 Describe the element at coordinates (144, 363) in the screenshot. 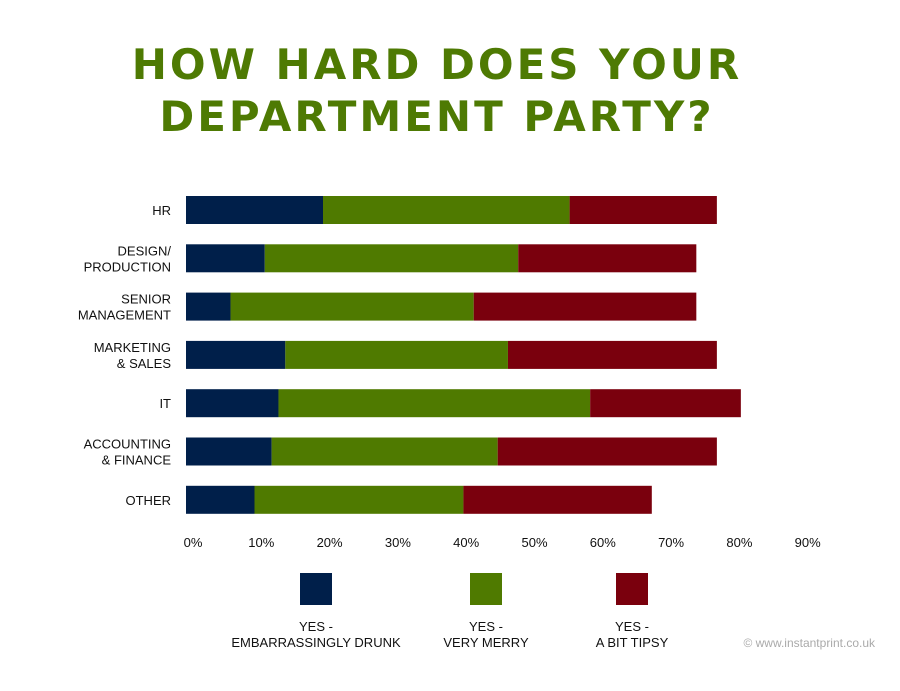

I see `category-label: & SALES` at that location.